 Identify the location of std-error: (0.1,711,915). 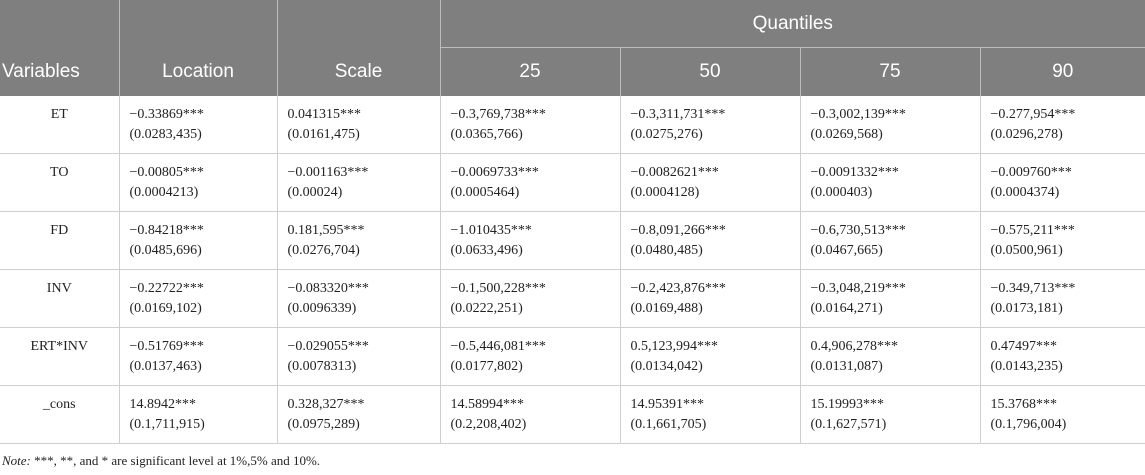
(167, 424).